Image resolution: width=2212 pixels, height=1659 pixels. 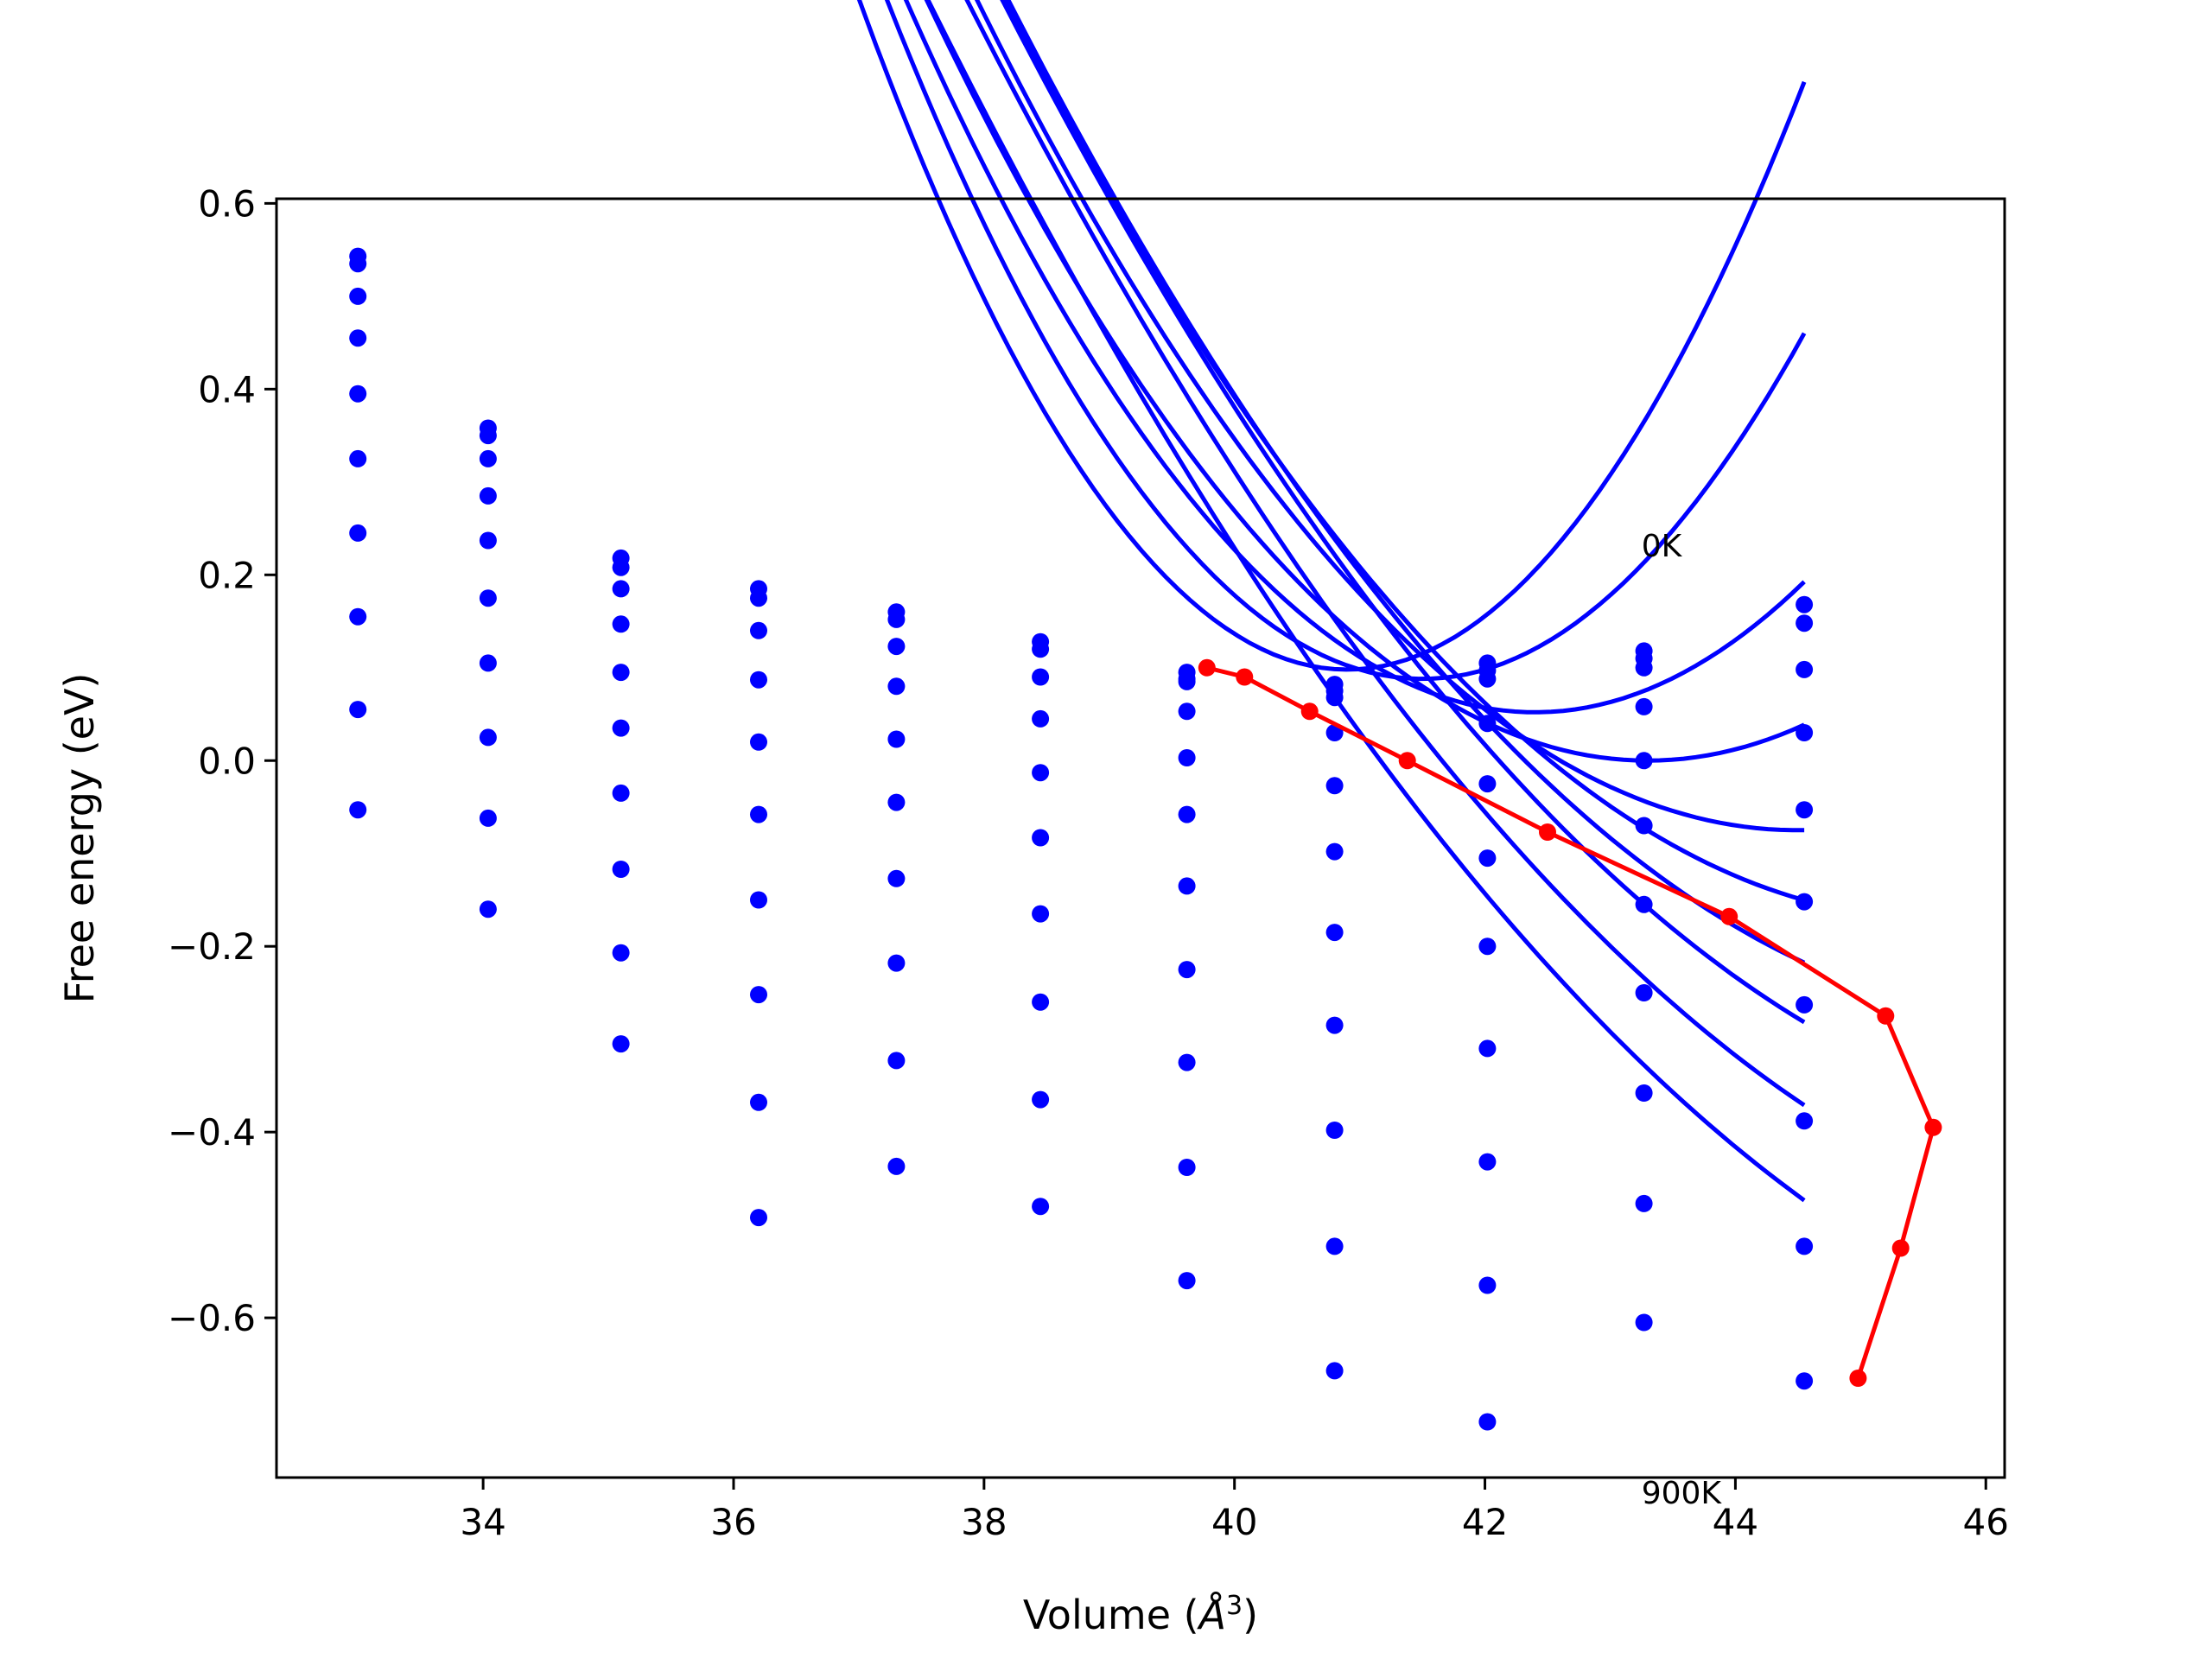 What do you see at coordinates (482, 1522) in the screenshot?
I see `x-tick-label: 34` at bounding box center [482, 1522].